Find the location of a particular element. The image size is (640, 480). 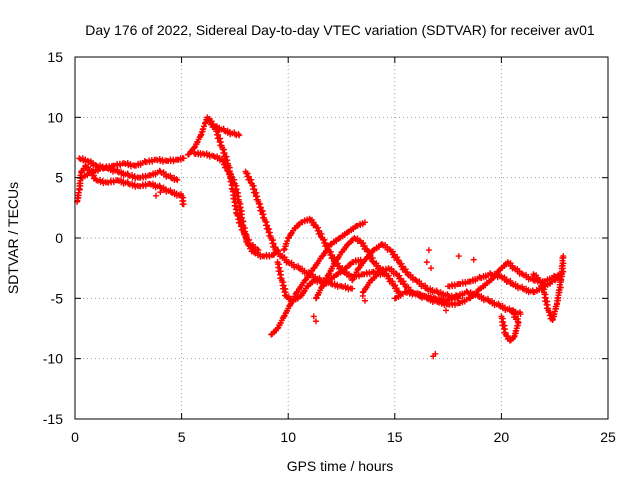

y-axis-label: SDTVAR / TECUs is located at coordinates (13, 238).